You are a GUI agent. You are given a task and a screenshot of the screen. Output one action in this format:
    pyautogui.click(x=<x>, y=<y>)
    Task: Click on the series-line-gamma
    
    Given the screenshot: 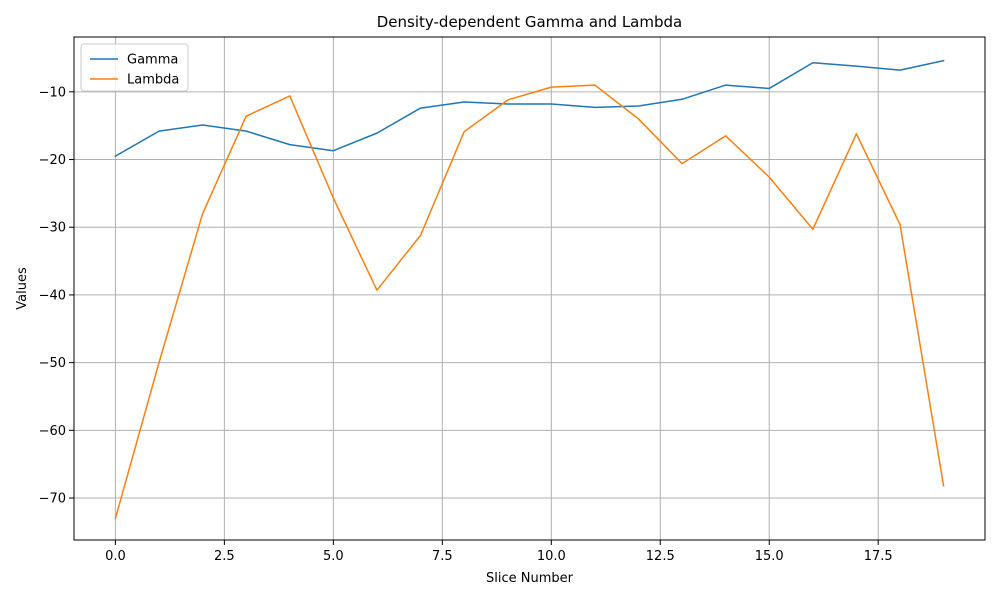 What is the action you would take?
    pyautogui.click(x=529, y=108)
    